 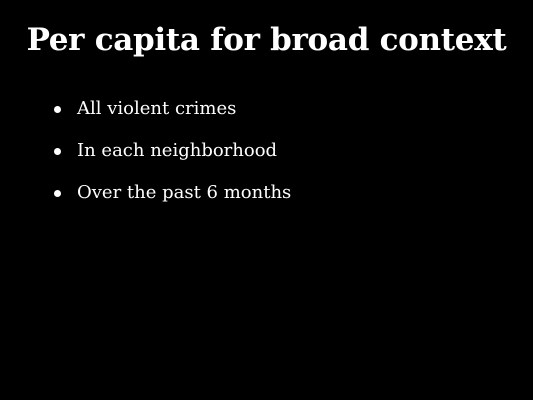 I want to click on bullet-text: Over the past 6 months, so click(x=184, y=192).